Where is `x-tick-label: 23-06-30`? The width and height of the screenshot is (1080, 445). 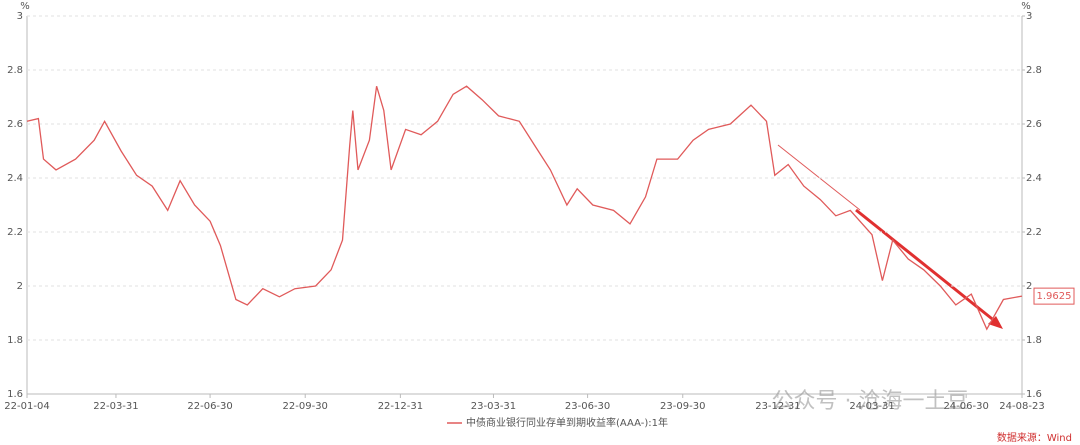 x-tick-label: 23-06-30 is located at coordinates (587, 406).